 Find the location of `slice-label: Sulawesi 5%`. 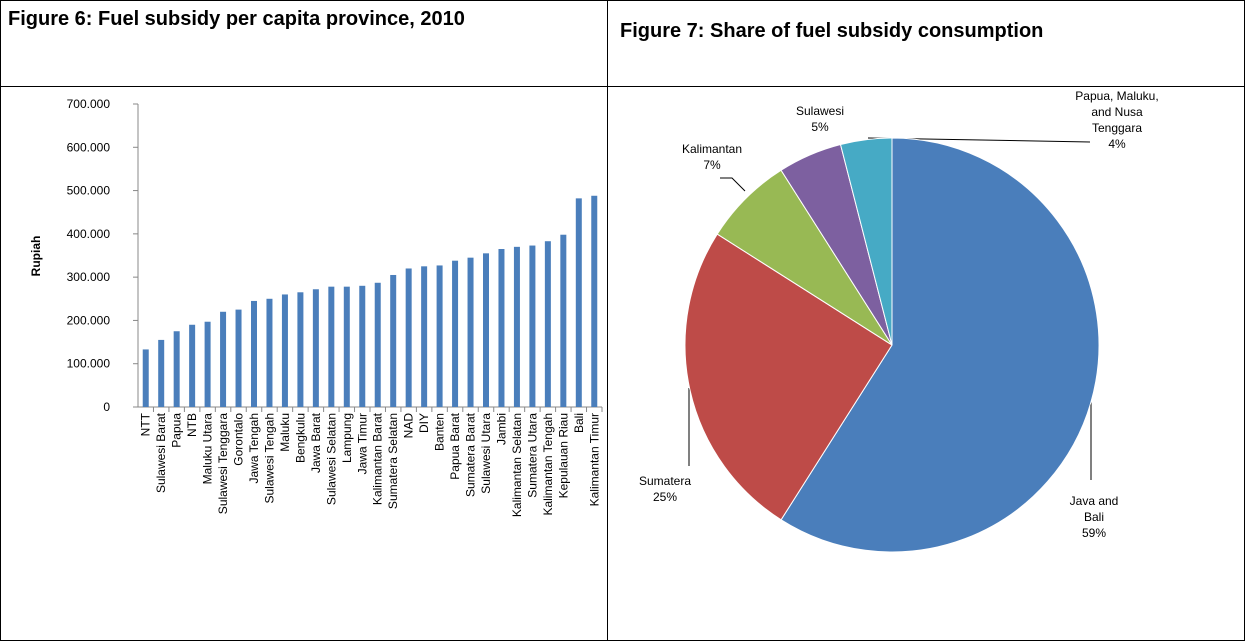

slice-label: Sulawesi 5% is located at coordinates (820, 119).